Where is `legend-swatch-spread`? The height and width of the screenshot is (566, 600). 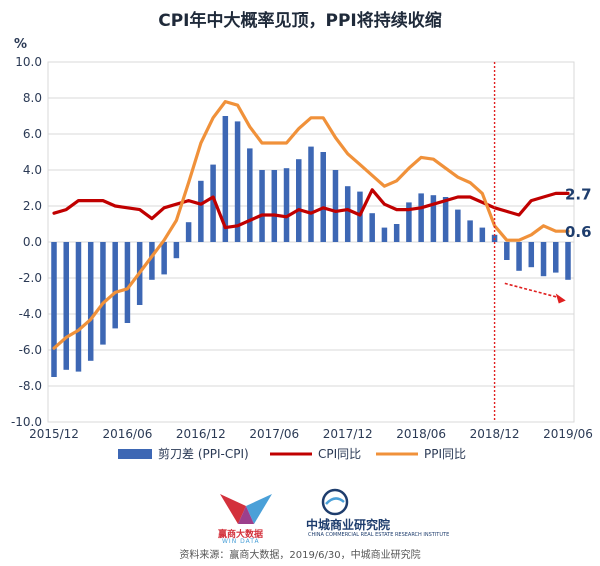
legend-swatch-spread is located at coordinates (135, 454).